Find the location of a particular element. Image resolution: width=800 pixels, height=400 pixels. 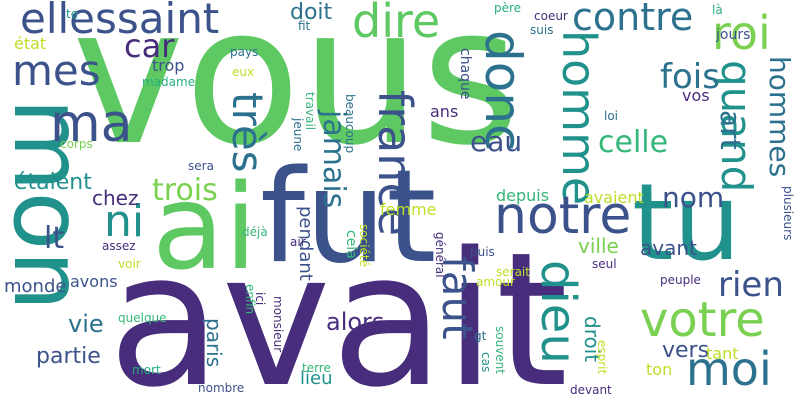

word-deja: déjà is located at coordinates (255, 232).